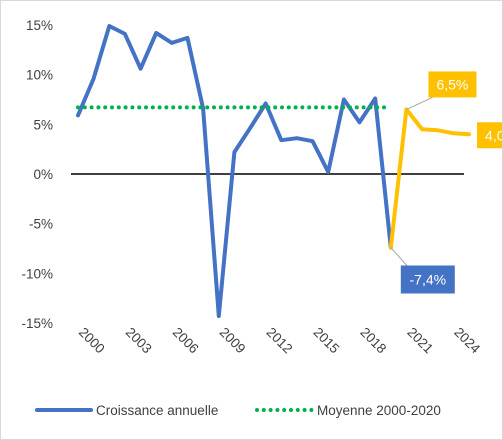 The height and width of the screenshot is (440, 503). I want to click on callout-label: 6,5%, so click(452, 84).